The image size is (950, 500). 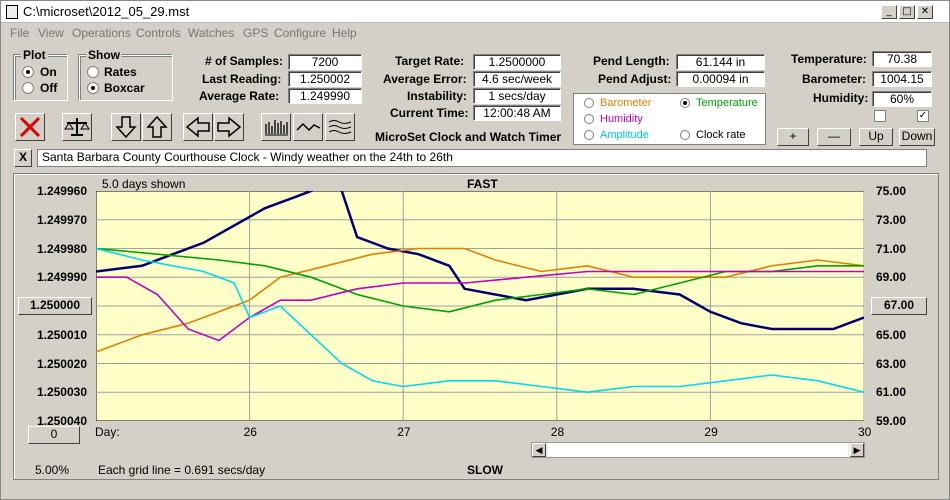 I want to click on offset-button: 0, so click(x=54, y=435).